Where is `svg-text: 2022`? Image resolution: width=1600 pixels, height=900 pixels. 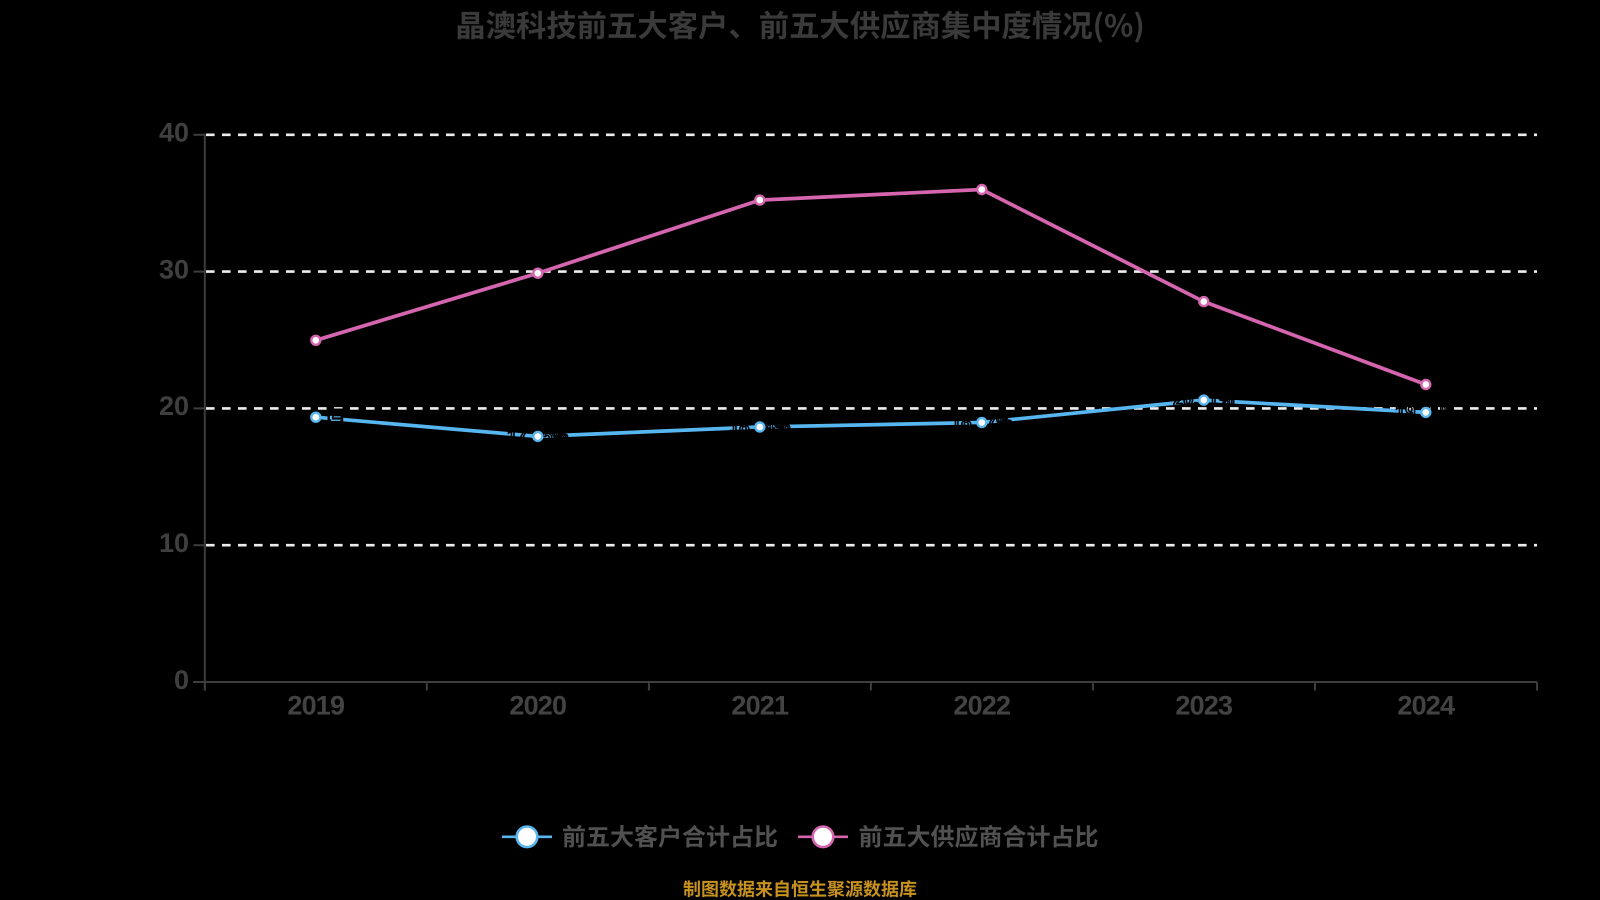 svg-text: 2022 is located at coordinates (981, 705).